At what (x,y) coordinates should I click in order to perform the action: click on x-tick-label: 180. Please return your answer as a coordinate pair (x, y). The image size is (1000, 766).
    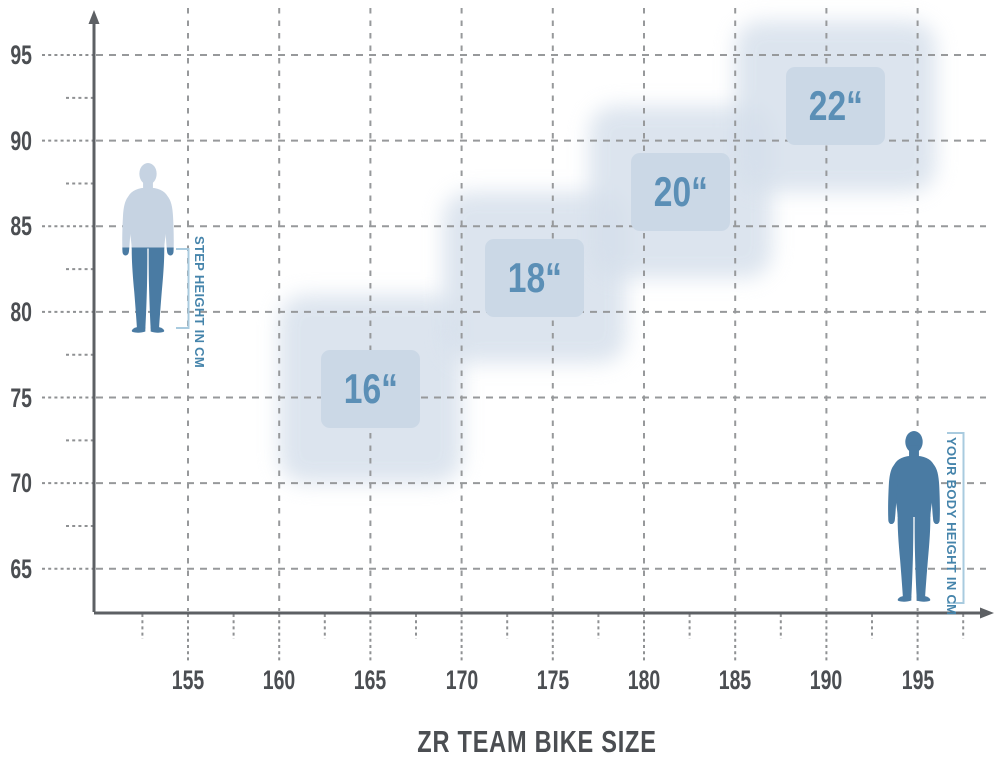
    Looking at the image, I should click on (644, 680).